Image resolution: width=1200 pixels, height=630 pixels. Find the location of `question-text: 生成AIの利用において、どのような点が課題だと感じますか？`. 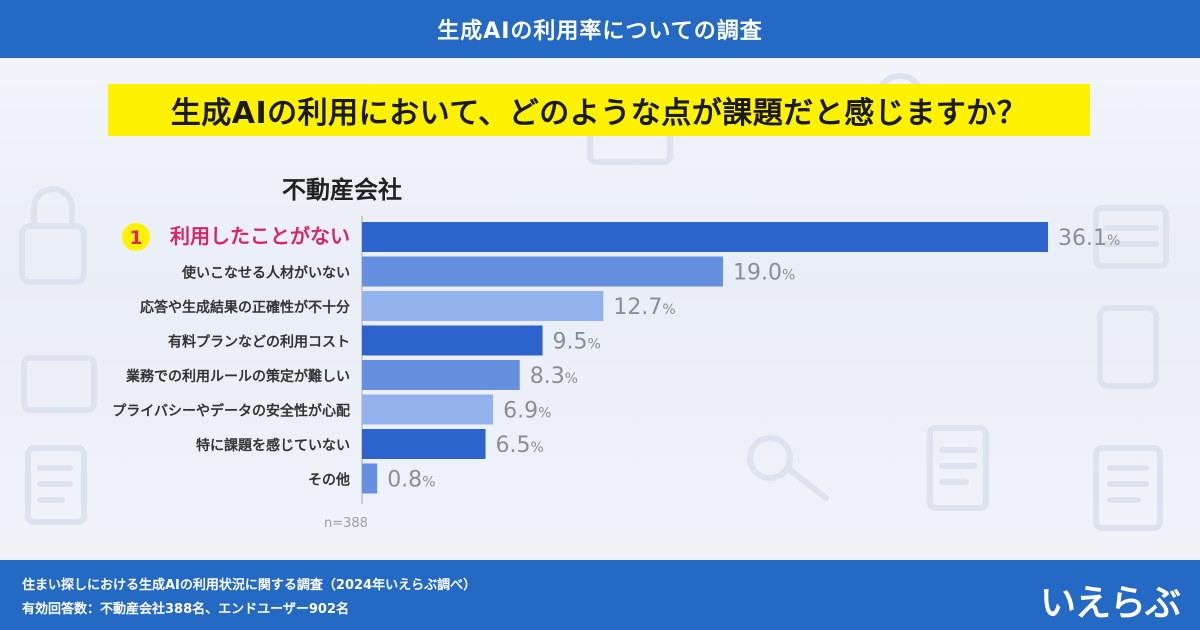

question-text: 生成AIの利用において、どのような点が課題だと感じますか？ is located at coordinates (599, 113).